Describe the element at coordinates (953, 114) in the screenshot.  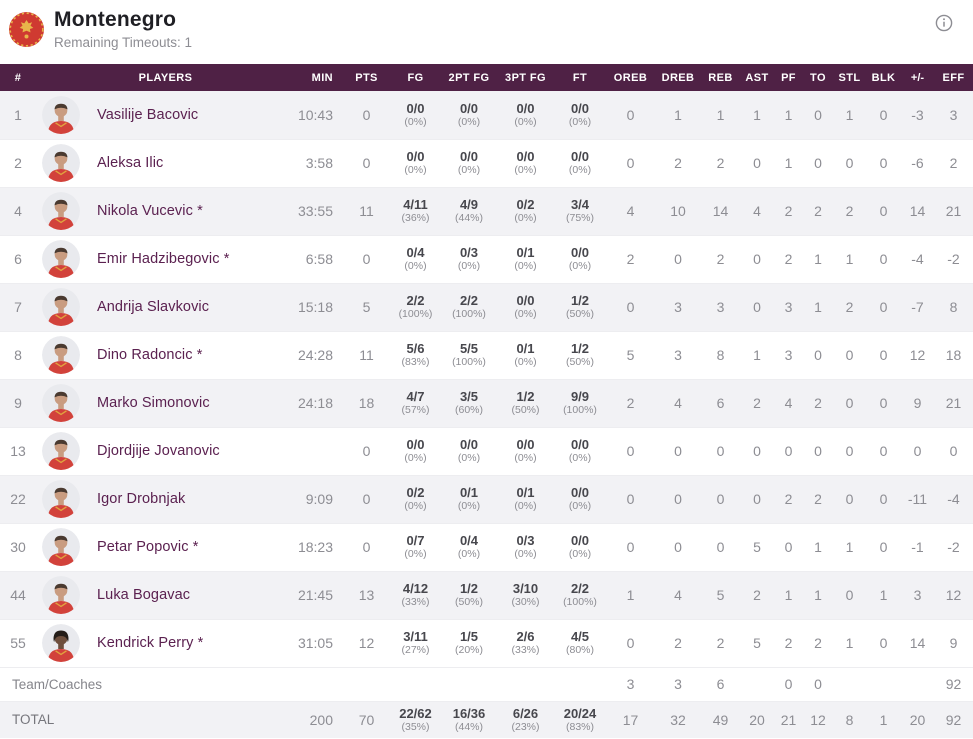
I see `eff-value: 3` at that location.